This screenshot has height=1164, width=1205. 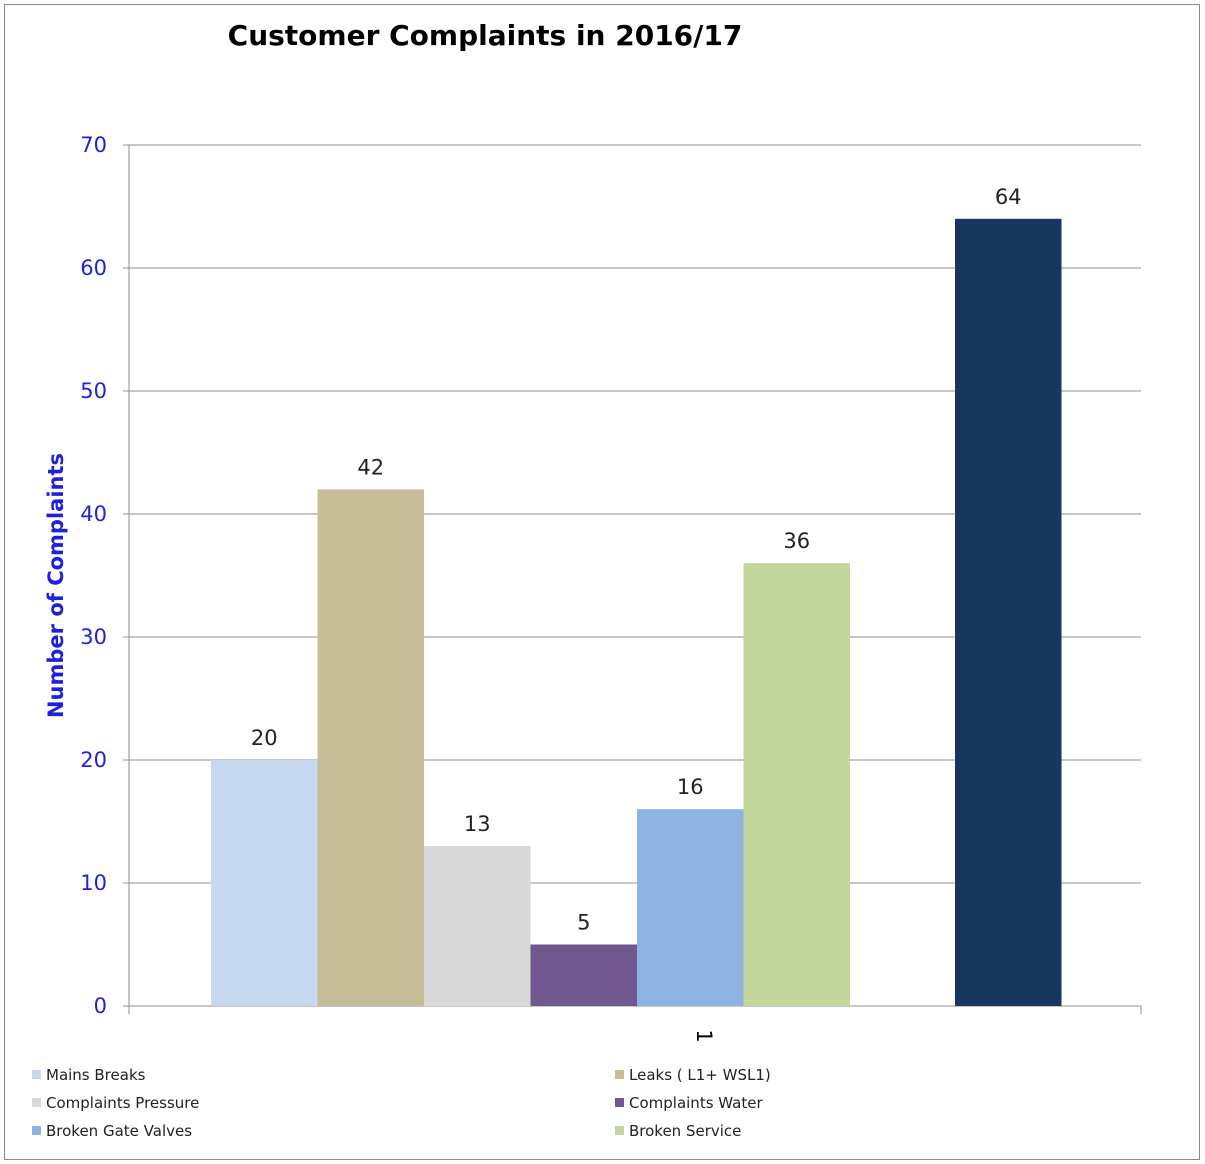 What do you see at coordinates (477, 824) in the screenshot?
I see `data-label: 13` at bounding box center [477, 824].